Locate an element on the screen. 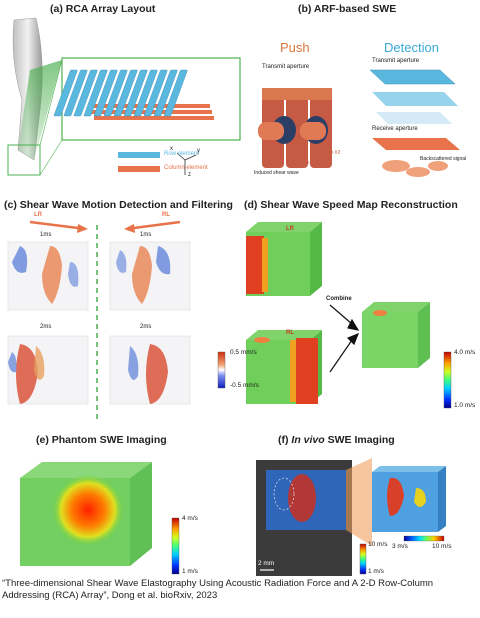 The image size is (480, 618). volume-lr-1ms is located at coordinates (48, 276).